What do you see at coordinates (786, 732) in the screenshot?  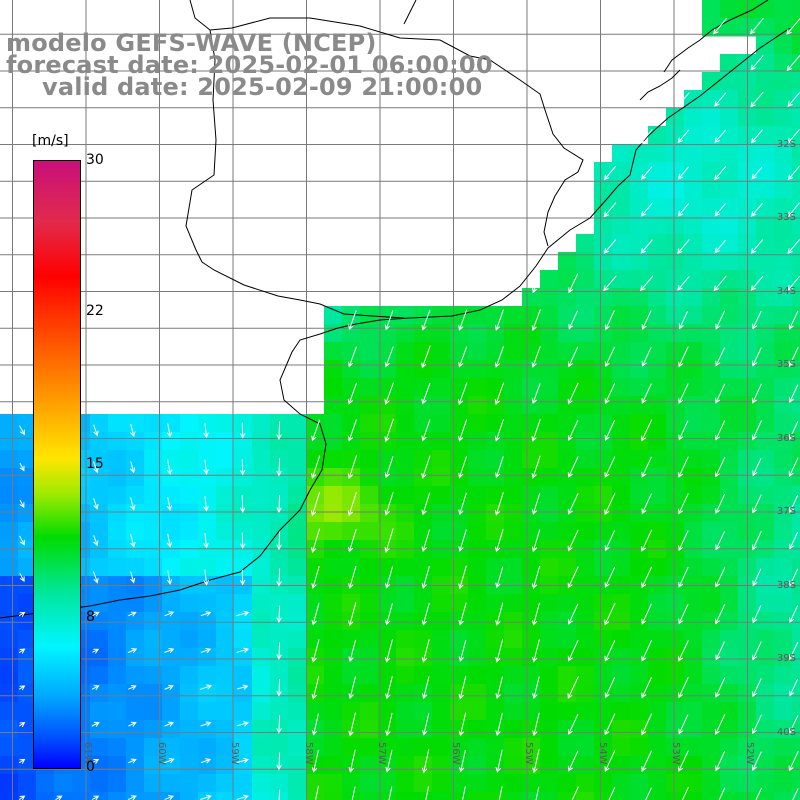 I see `latitude-label: 40S` at bounding box center [786, 732].